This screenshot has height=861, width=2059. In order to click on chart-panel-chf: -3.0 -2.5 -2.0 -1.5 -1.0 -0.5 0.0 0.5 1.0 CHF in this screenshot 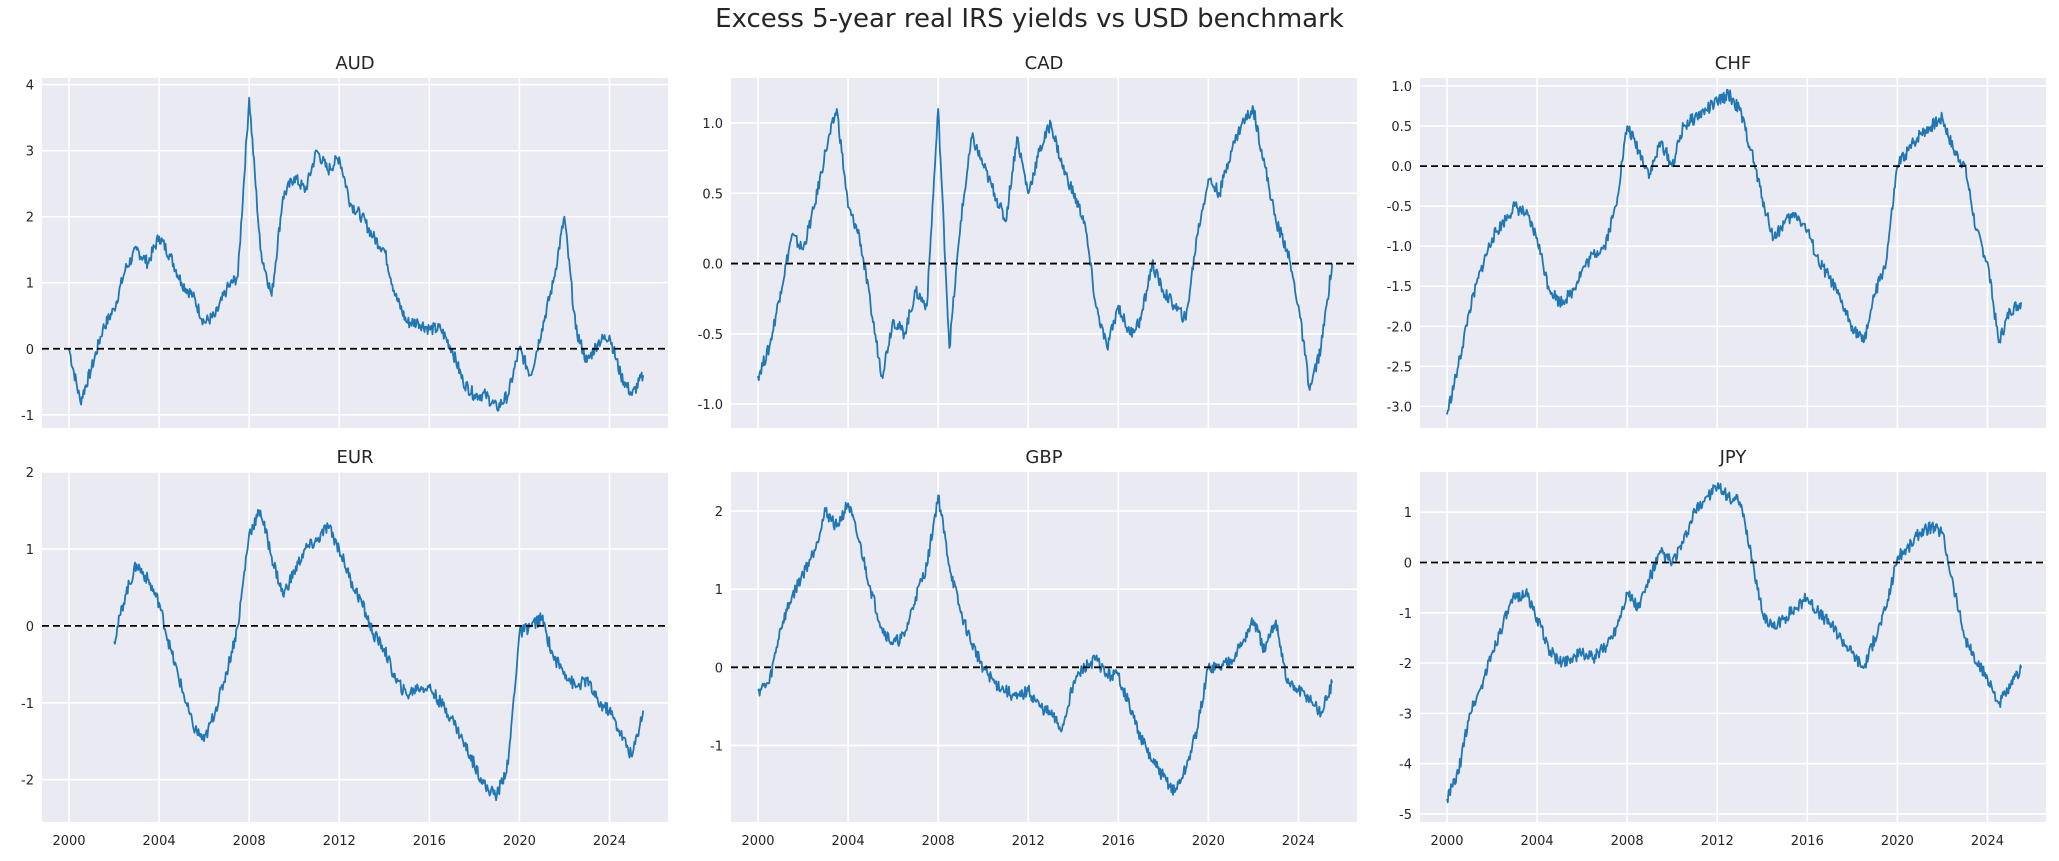, I will do `click(1716, 240)`.